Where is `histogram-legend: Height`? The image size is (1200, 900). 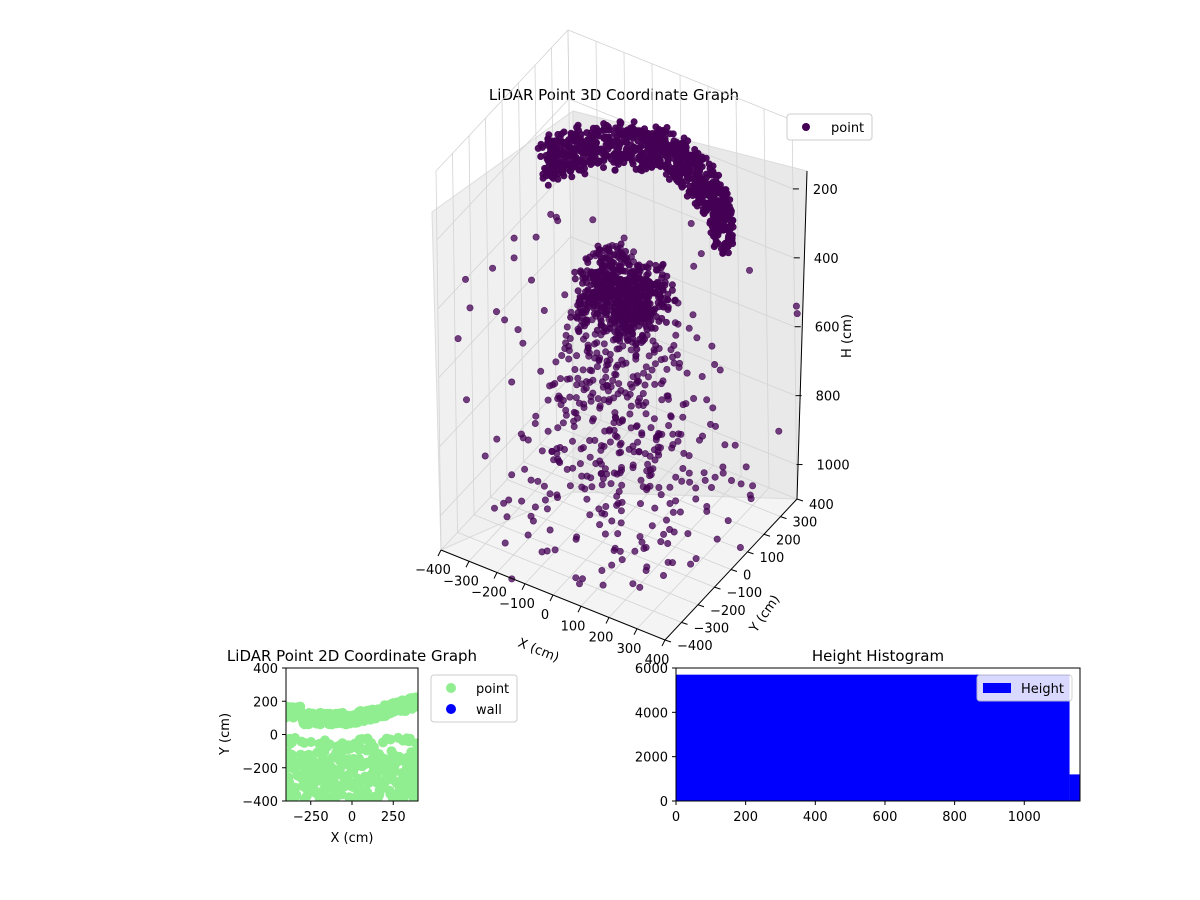 histogram-legend: Height is located at coordinates (1024, 688).